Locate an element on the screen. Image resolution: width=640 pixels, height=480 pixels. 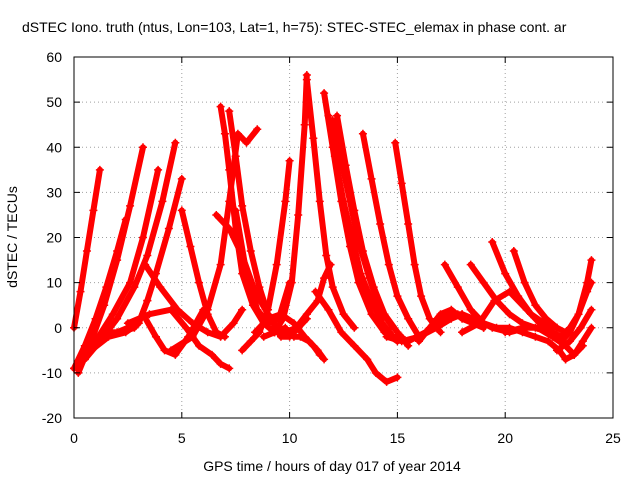
x-tick-label: 15 is located at coordinates (398, 438).